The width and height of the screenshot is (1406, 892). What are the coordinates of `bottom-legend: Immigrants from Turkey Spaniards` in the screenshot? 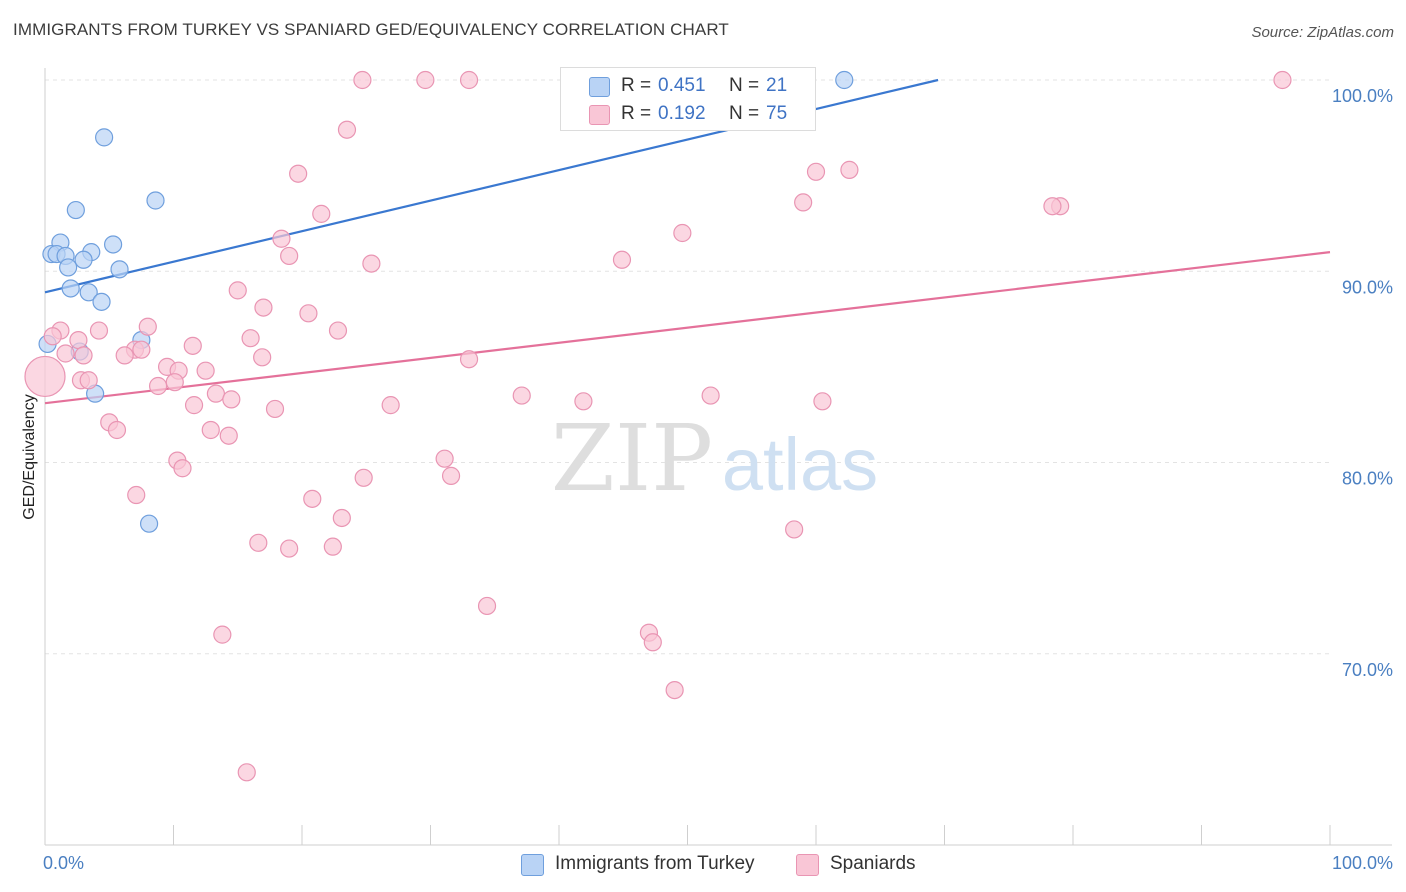 It's located at (703, 865).